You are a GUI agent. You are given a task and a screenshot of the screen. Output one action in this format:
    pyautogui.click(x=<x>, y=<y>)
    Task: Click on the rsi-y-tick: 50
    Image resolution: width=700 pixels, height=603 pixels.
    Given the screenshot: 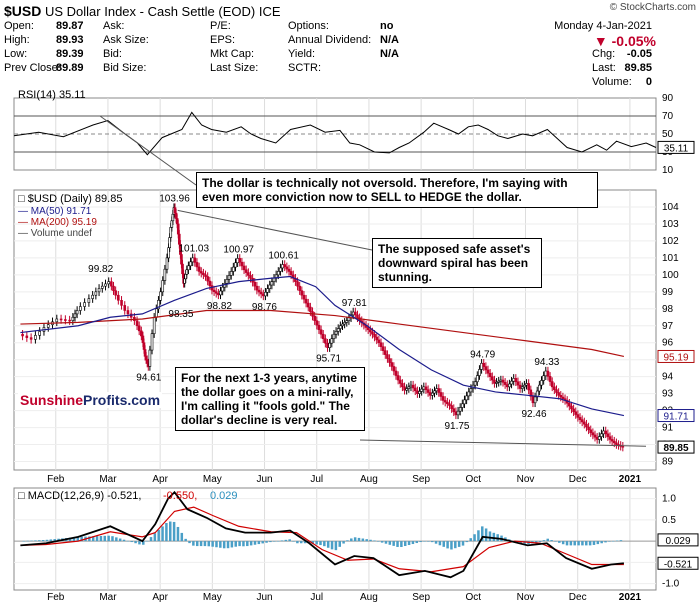 What is the action you would take?
    pyautogui.click(x=668, y=134)
    